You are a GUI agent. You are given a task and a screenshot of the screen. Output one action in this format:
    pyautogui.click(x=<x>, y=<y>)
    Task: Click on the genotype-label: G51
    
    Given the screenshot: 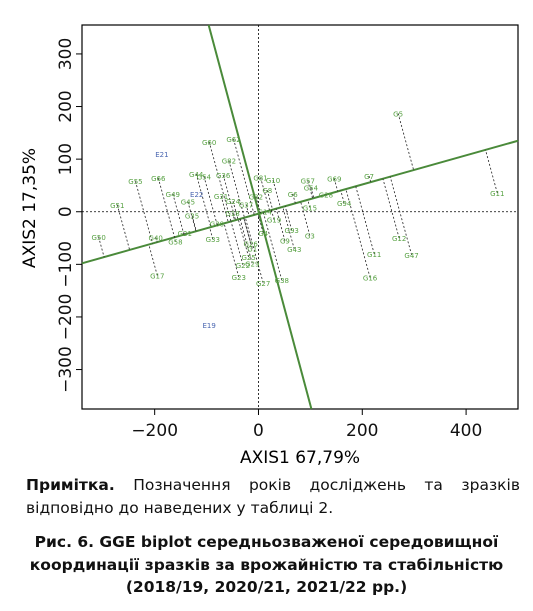 What is the action you would take?
    pyautogui.click(x=117, y=206)
    